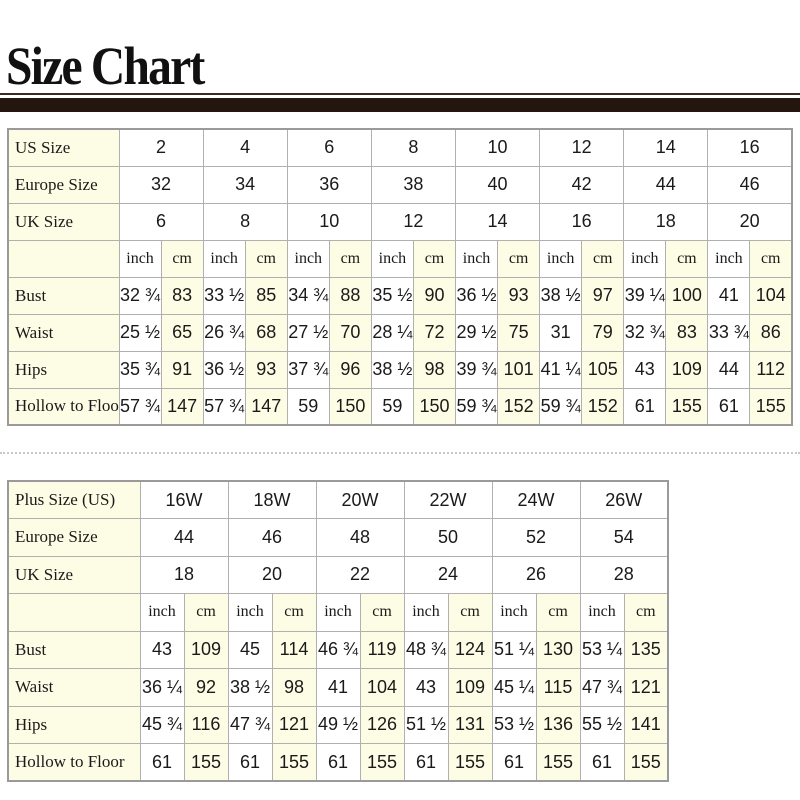  I want to click on cm-cell: 88, so click(350, 295).